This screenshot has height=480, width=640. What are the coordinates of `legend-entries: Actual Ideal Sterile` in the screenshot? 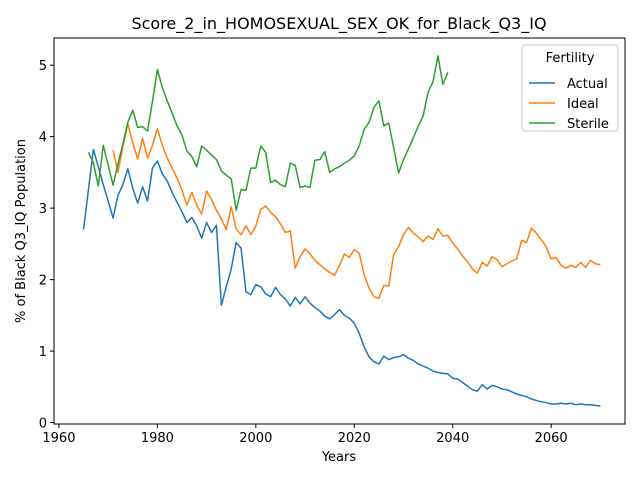 It's located at (569, 104).